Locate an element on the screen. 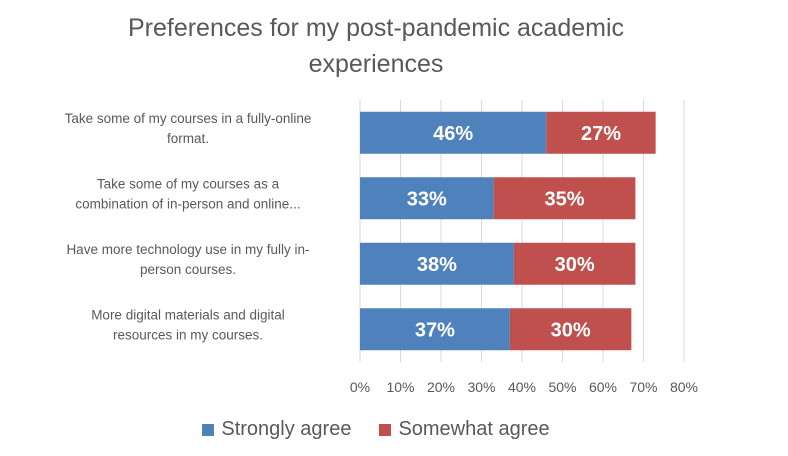 Image resolution: width=788 pixels, height=456 pixels. x-tick-label: 20% is located at coordinates (441, 387).